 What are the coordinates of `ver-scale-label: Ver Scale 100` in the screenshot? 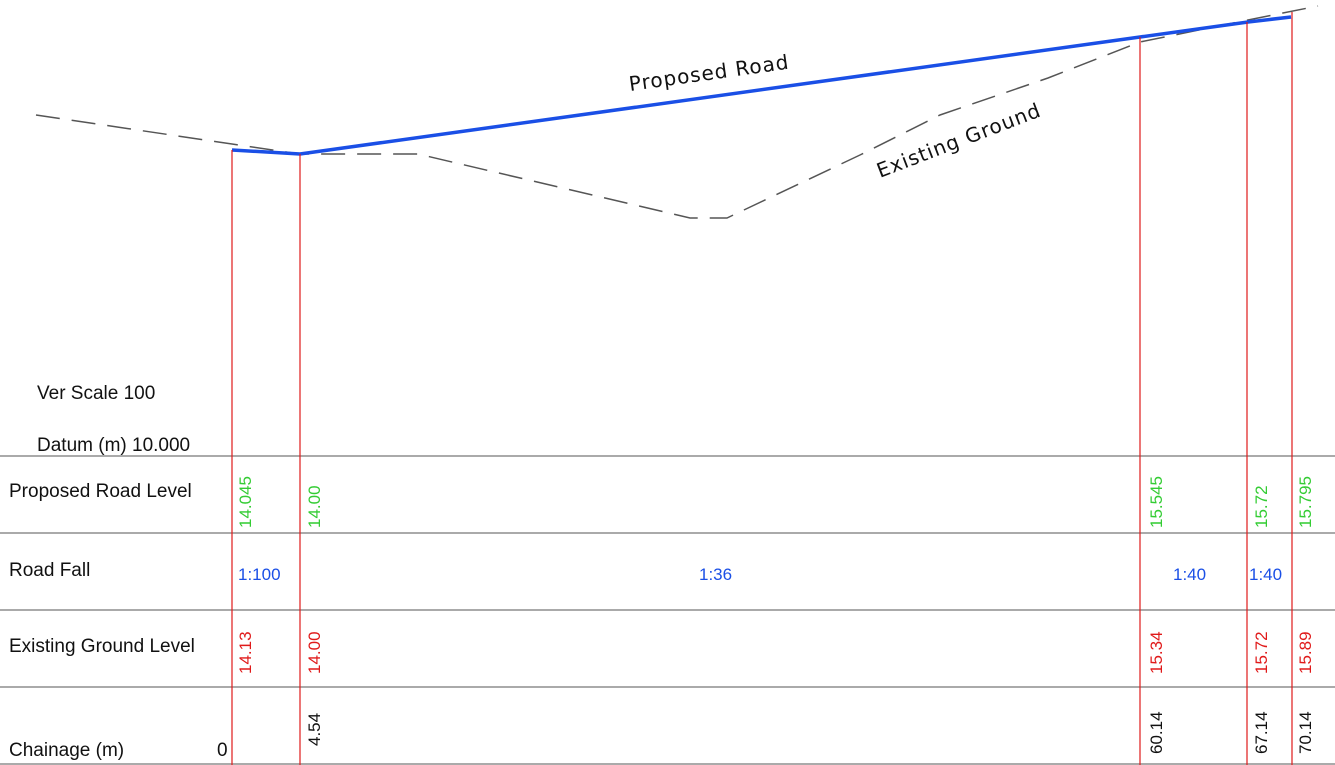 It's located at (96, 393).